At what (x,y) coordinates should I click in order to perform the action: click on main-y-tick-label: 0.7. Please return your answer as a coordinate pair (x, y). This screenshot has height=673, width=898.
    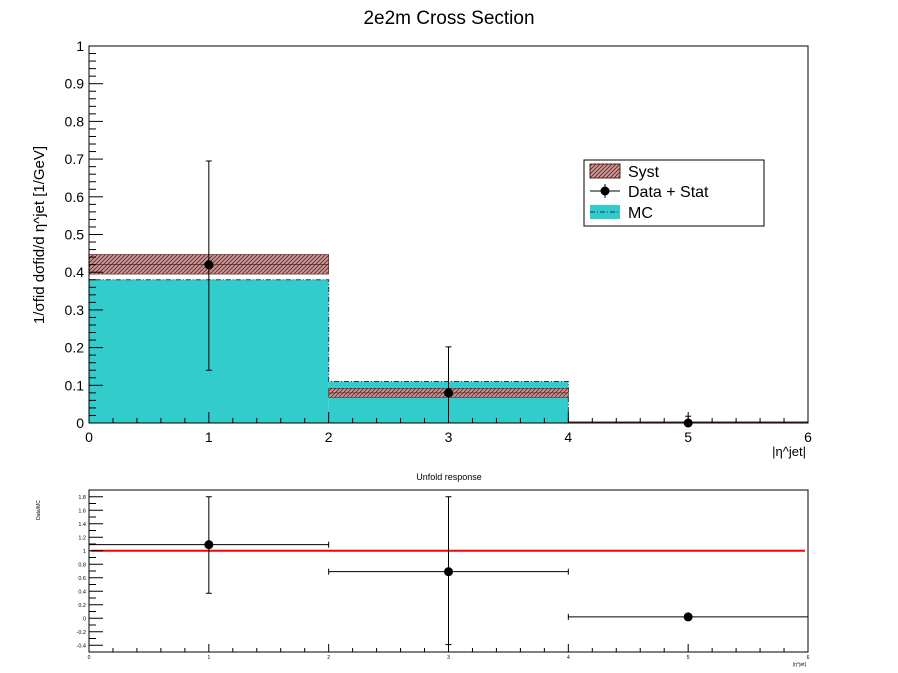
    Looking at the image, I should click on (75, 159).